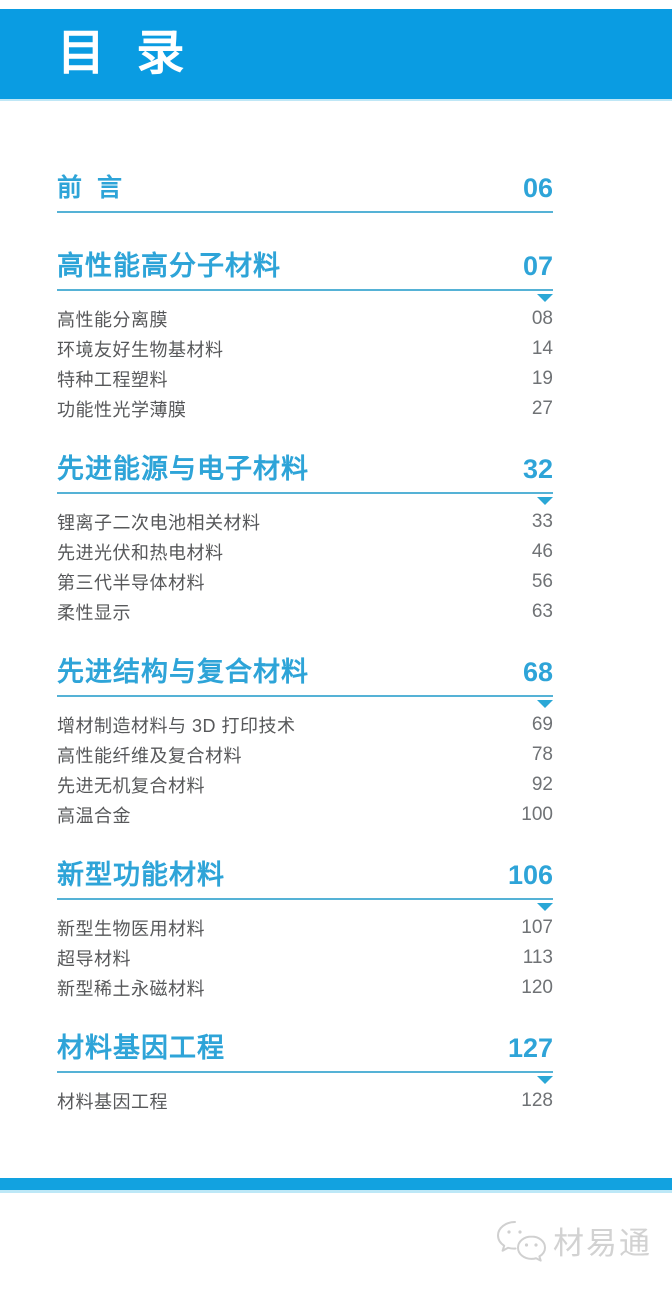  I want to click on toc-entry-page: 100, so click(537, 814).